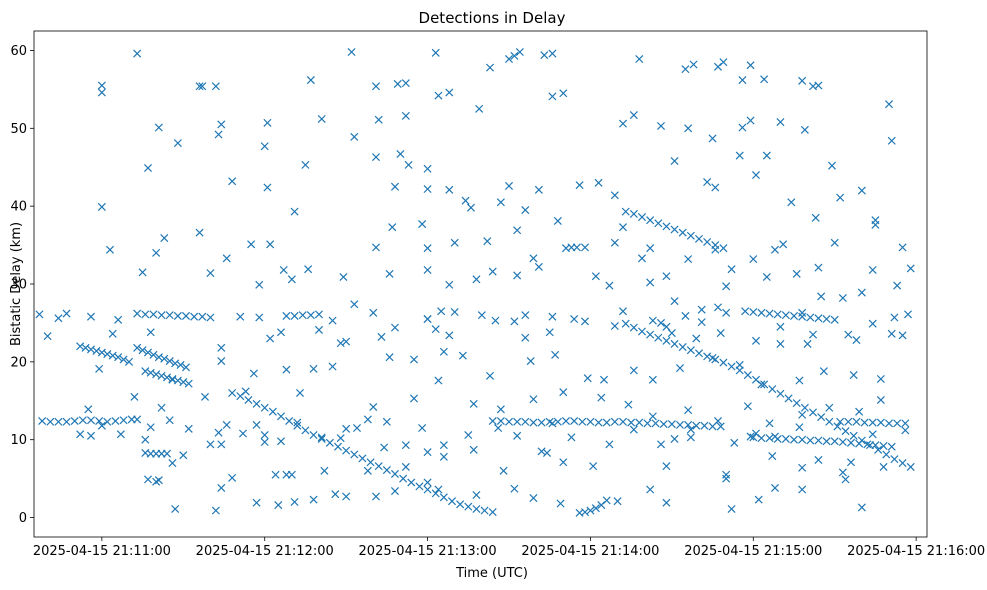 This screenshot has width=987, height=590. What do you see at coordinates (492, 18) in the screenshot?
I see `chart-title: Detections in Delay` at bounding box center [492, 18].